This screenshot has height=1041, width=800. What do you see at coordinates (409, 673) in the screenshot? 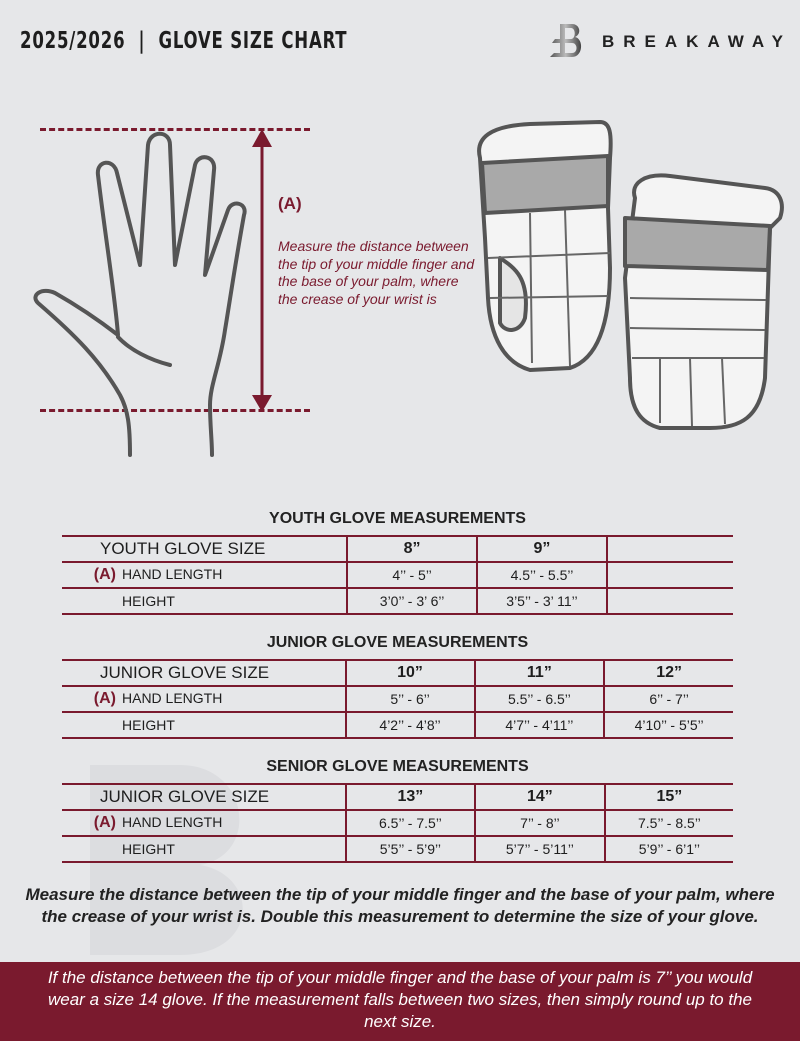
I see `size-cell: 10”` at bounding box center [409, 673].